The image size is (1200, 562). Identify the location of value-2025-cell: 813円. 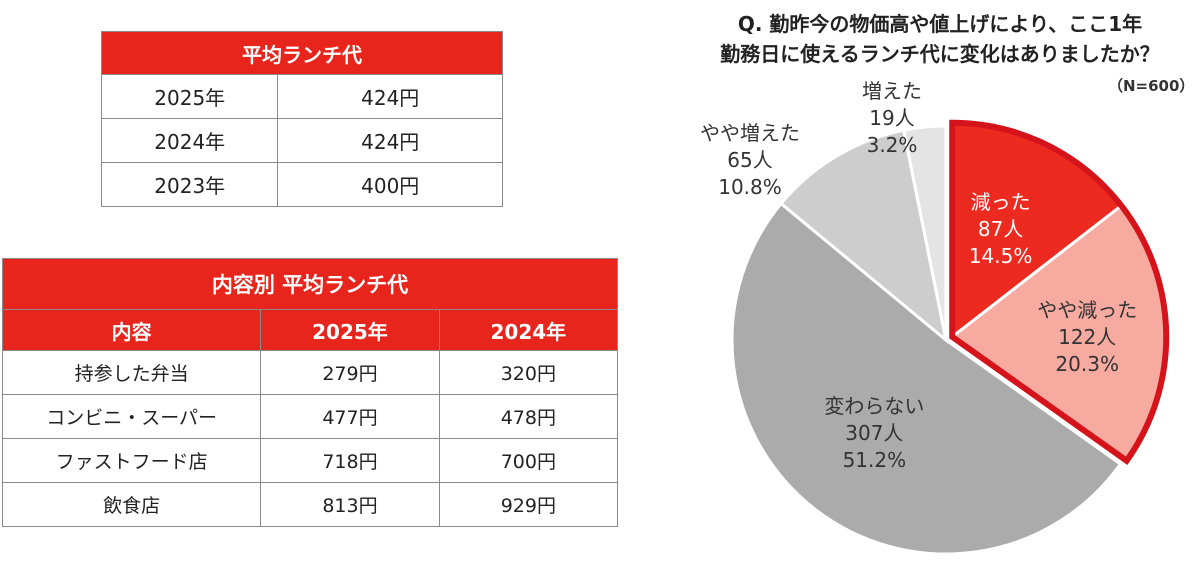
(350, 504).